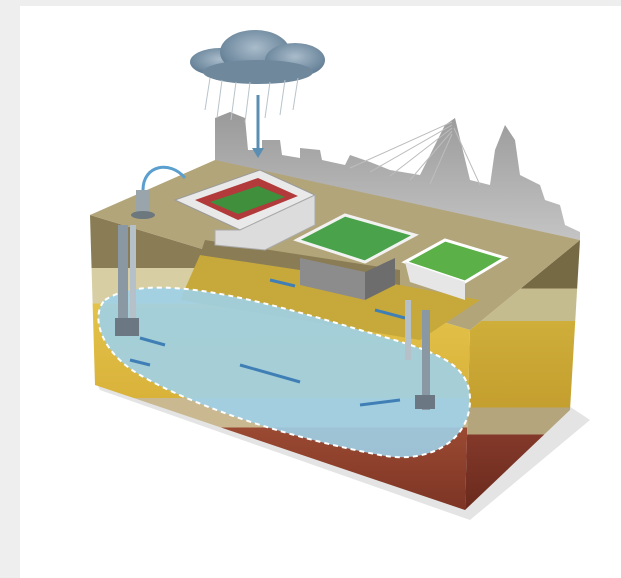 The width and height of the screenshot is (621, 578). I want to click on stadium-base, so click(265, 222).